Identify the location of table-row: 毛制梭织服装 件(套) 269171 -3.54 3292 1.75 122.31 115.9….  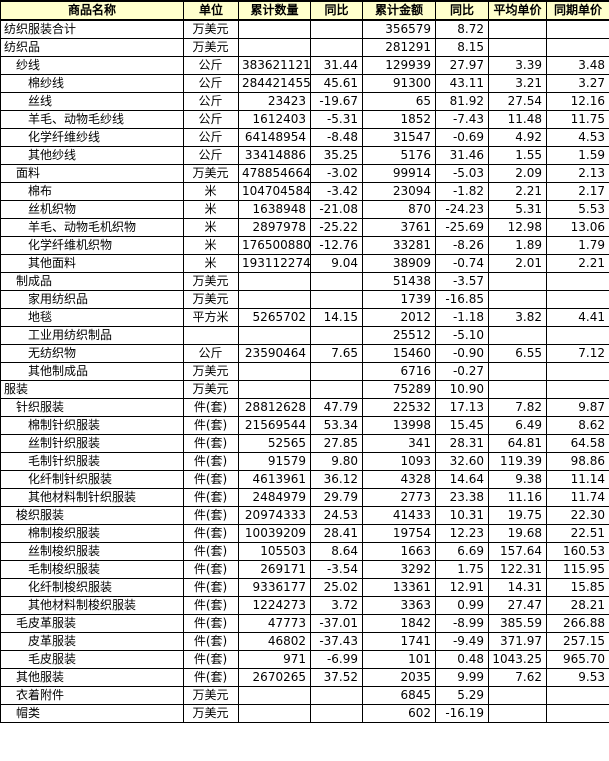
(304, 569).